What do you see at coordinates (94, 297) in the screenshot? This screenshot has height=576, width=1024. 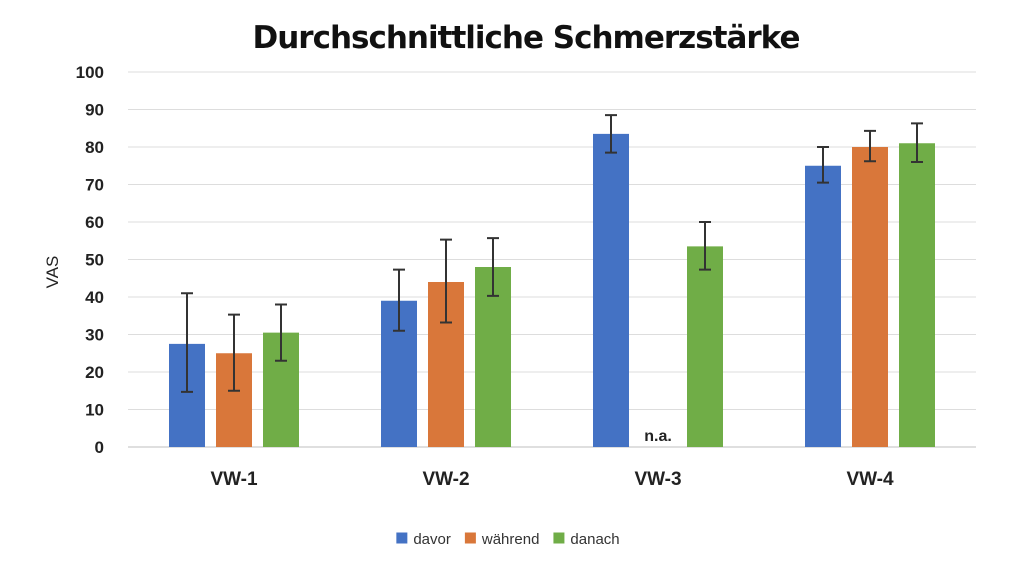 I see `y-tick-label: 40` at bounding box center [94, 297].